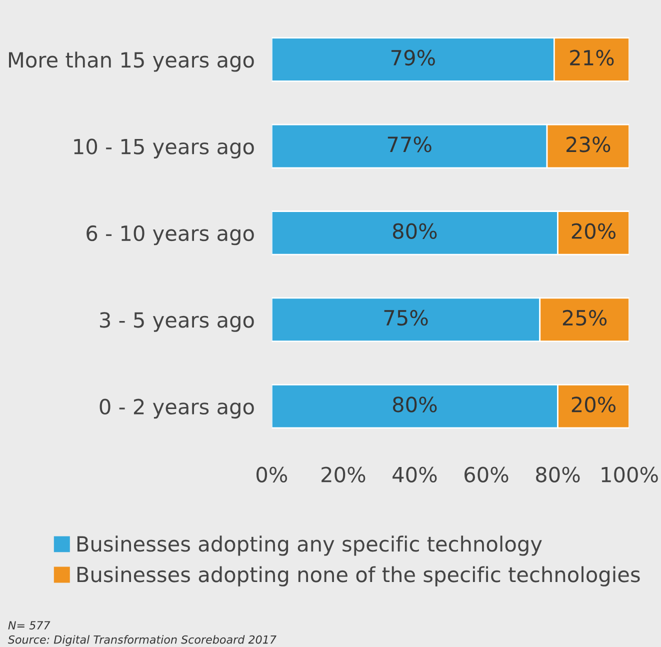 The image size is (661, 647). What do you see at coordinates (358, 576) in the screenshot?
I see `legend-label: Businesses adopting none of the specific technologies` at bounding box center [358, 576].